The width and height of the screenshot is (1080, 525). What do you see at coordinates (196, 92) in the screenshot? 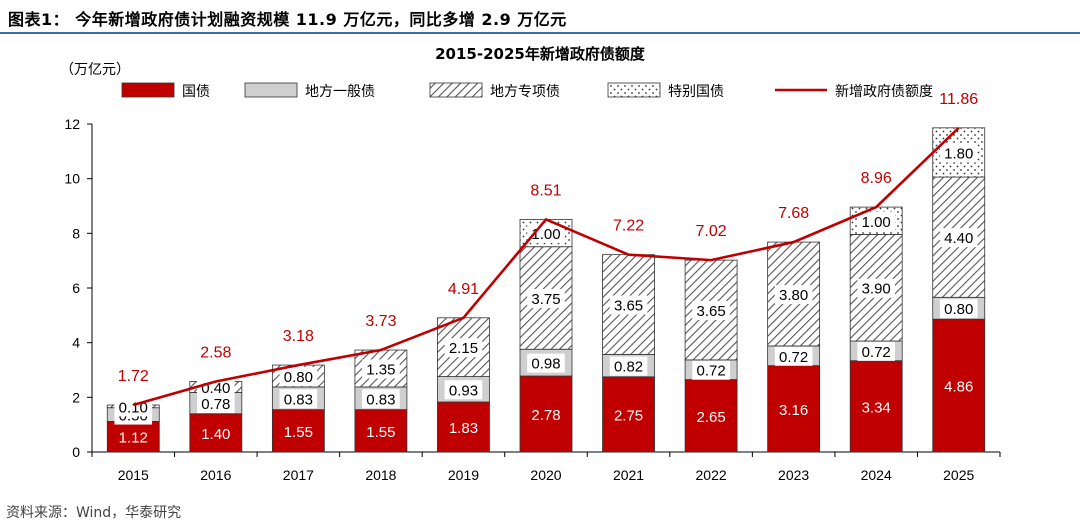
I see `legend-label-0: 国债` at bounding box center [196, 92].